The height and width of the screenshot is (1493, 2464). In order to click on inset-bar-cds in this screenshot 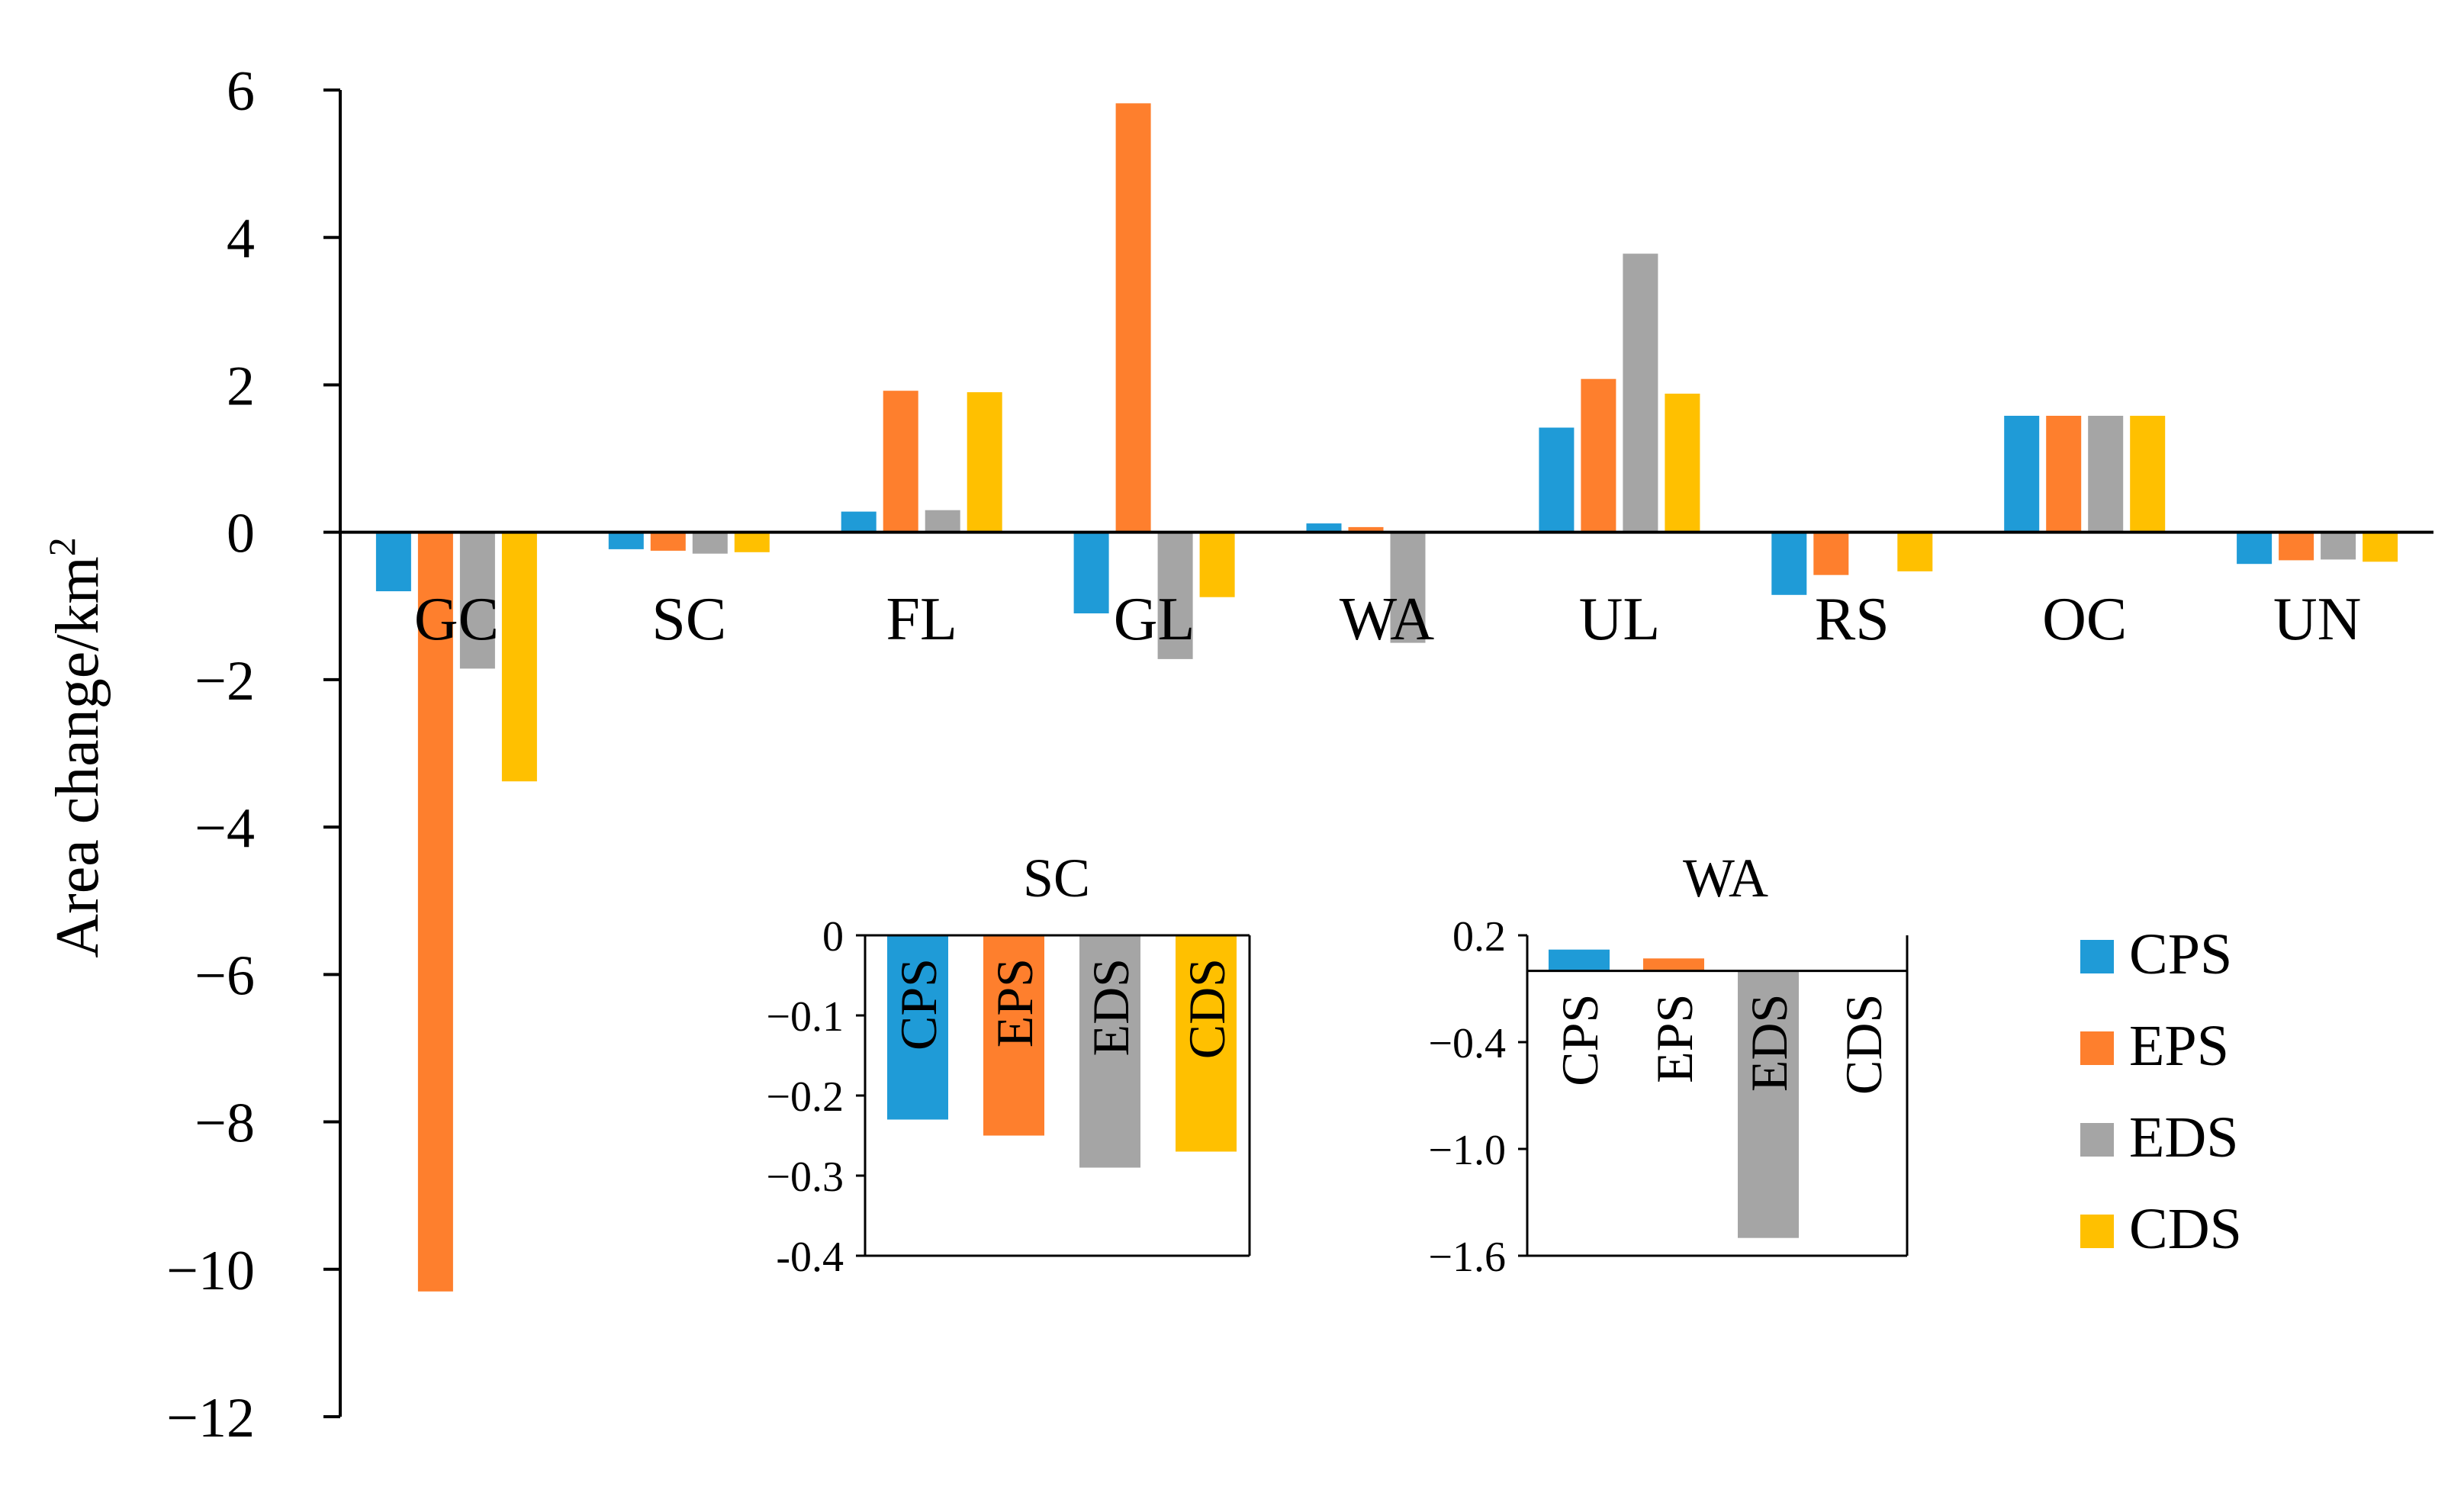, I will do `click(1206, 1043)`.